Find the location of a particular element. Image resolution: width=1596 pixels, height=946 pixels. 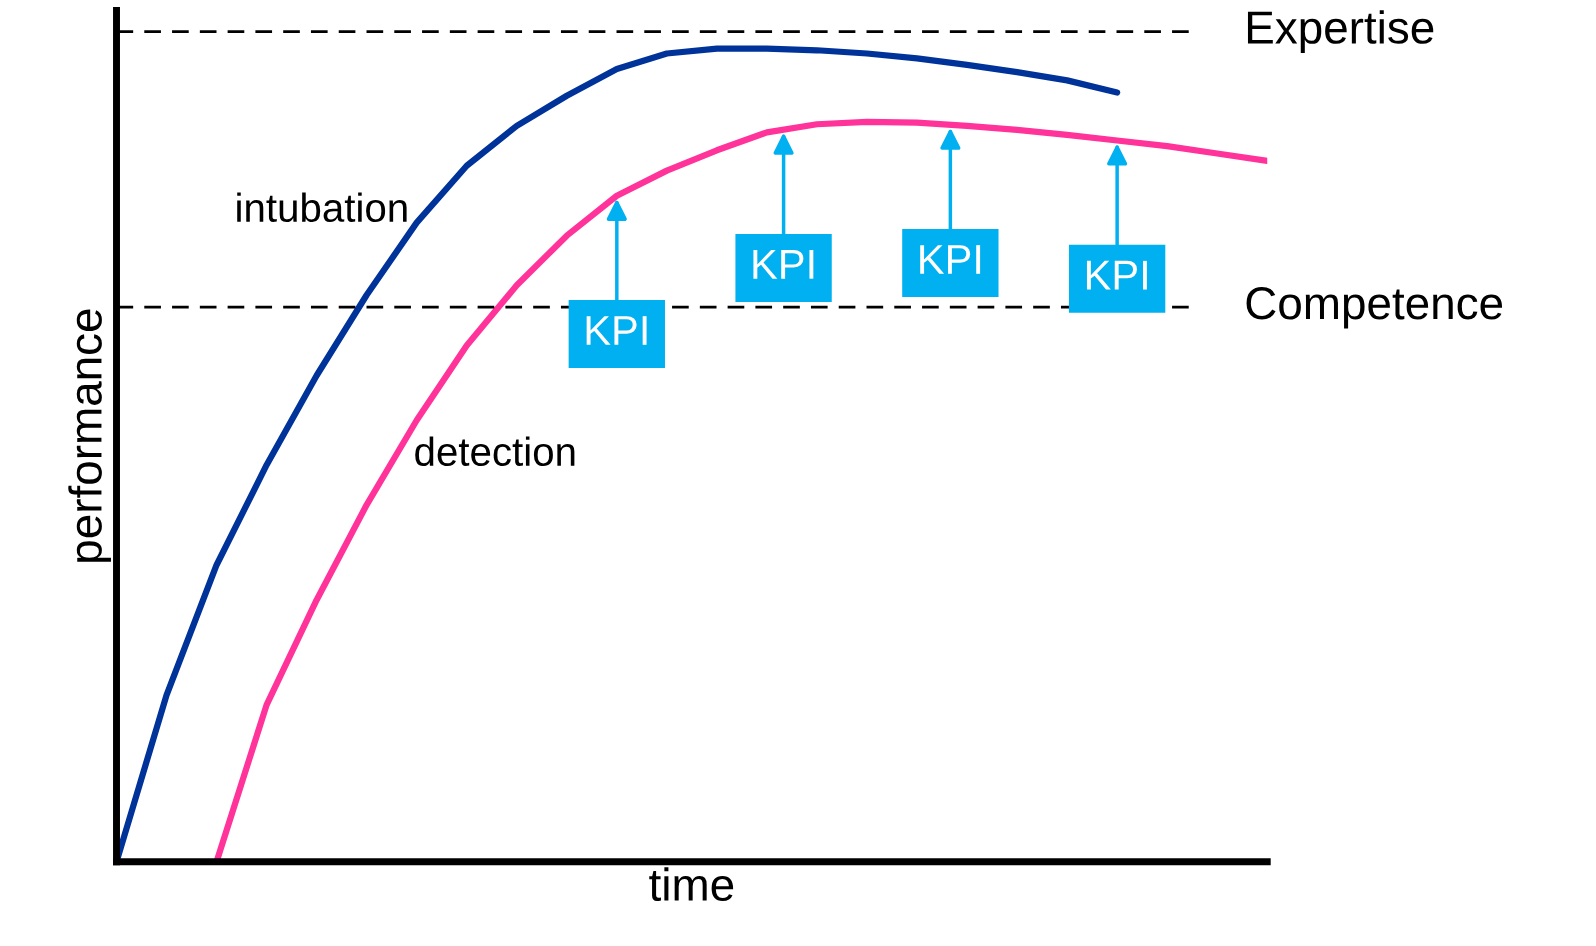

ref-line-label: Expertise is located at coordinates (1340, 31).